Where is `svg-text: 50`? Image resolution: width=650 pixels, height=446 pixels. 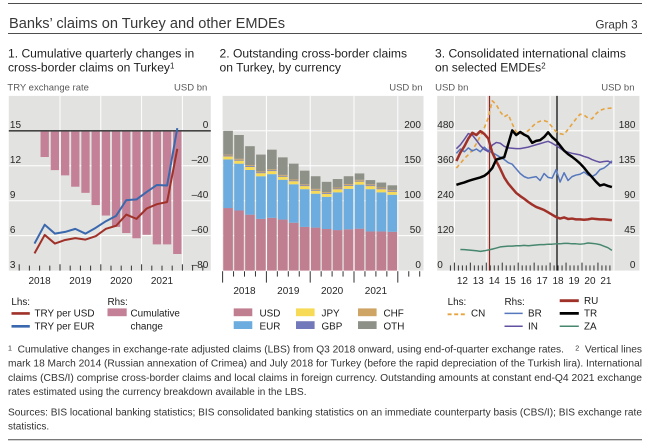
svg-text: 50 is located at coordinates (416, 230).